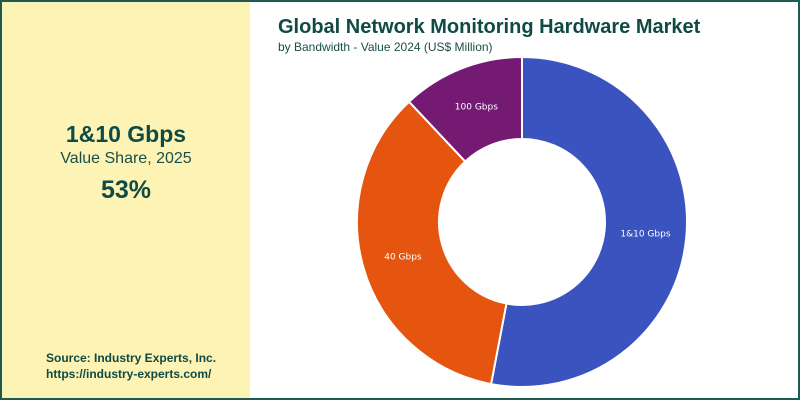 This screenshot has width=800, height=400. Describe the element at coordinates (126, 134) in the screenshot. I see `highlight-segment: 1&10 Gbps` at that location.